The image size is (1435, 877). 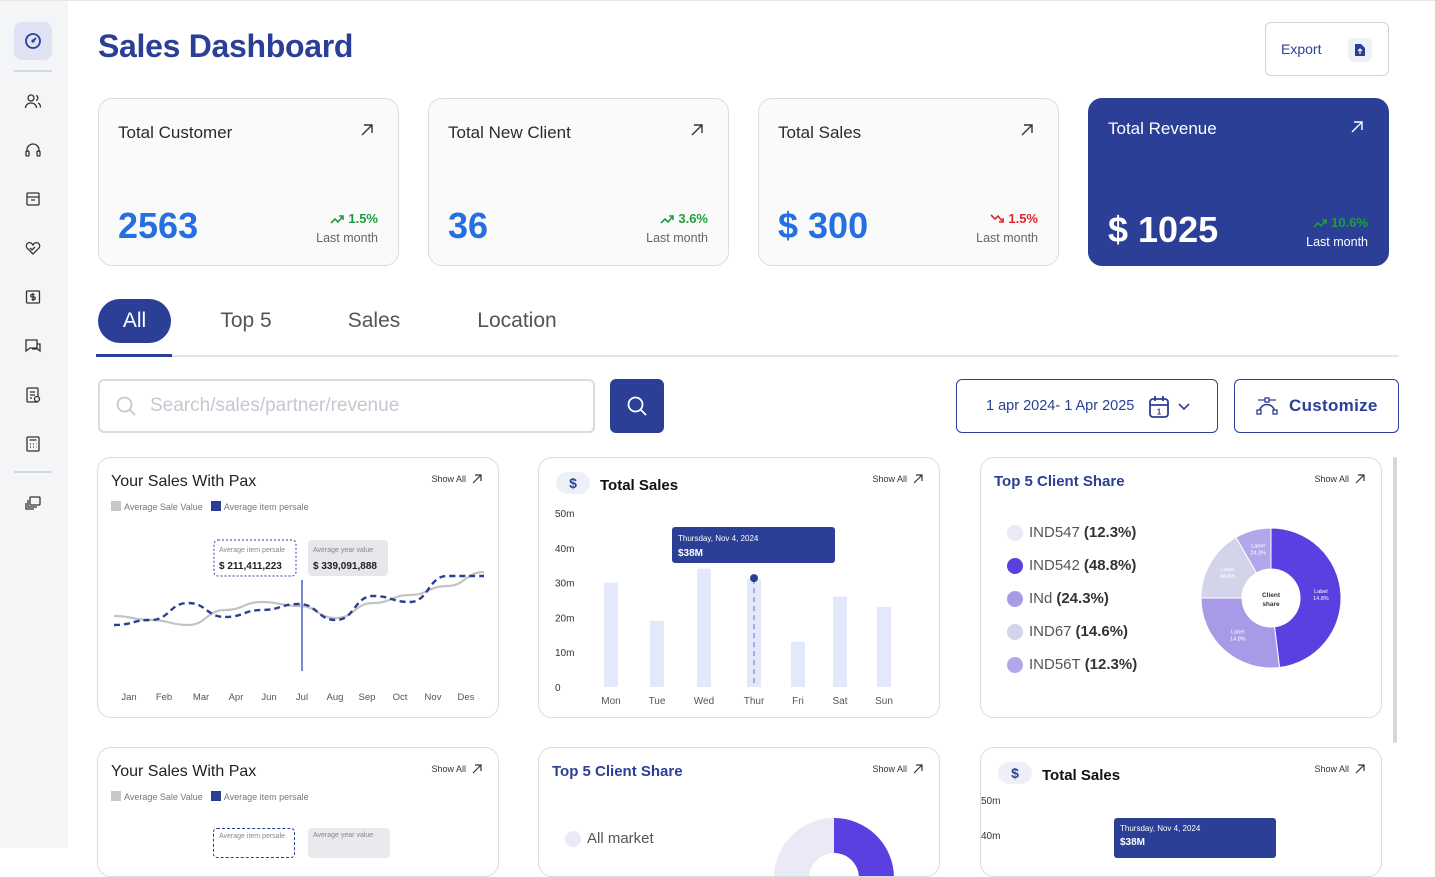 I want to click on x-tick-label: Sep, so click(x=367, y=697).